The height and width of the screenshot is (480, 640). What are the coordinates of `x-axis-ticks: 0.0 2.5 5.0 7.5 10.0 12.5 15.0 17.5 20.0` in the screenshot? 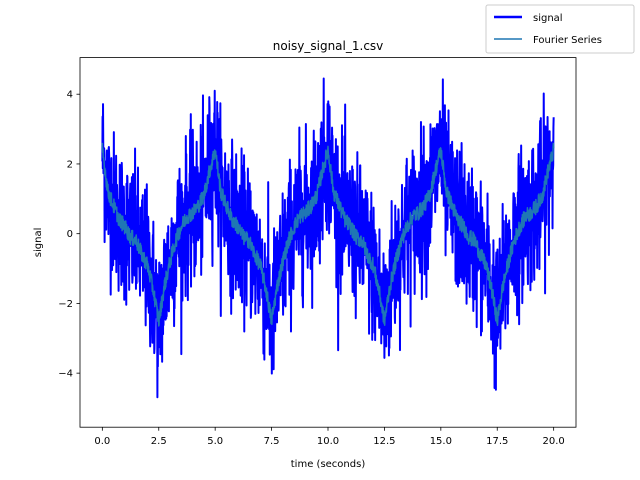 It's located at (329, 437).